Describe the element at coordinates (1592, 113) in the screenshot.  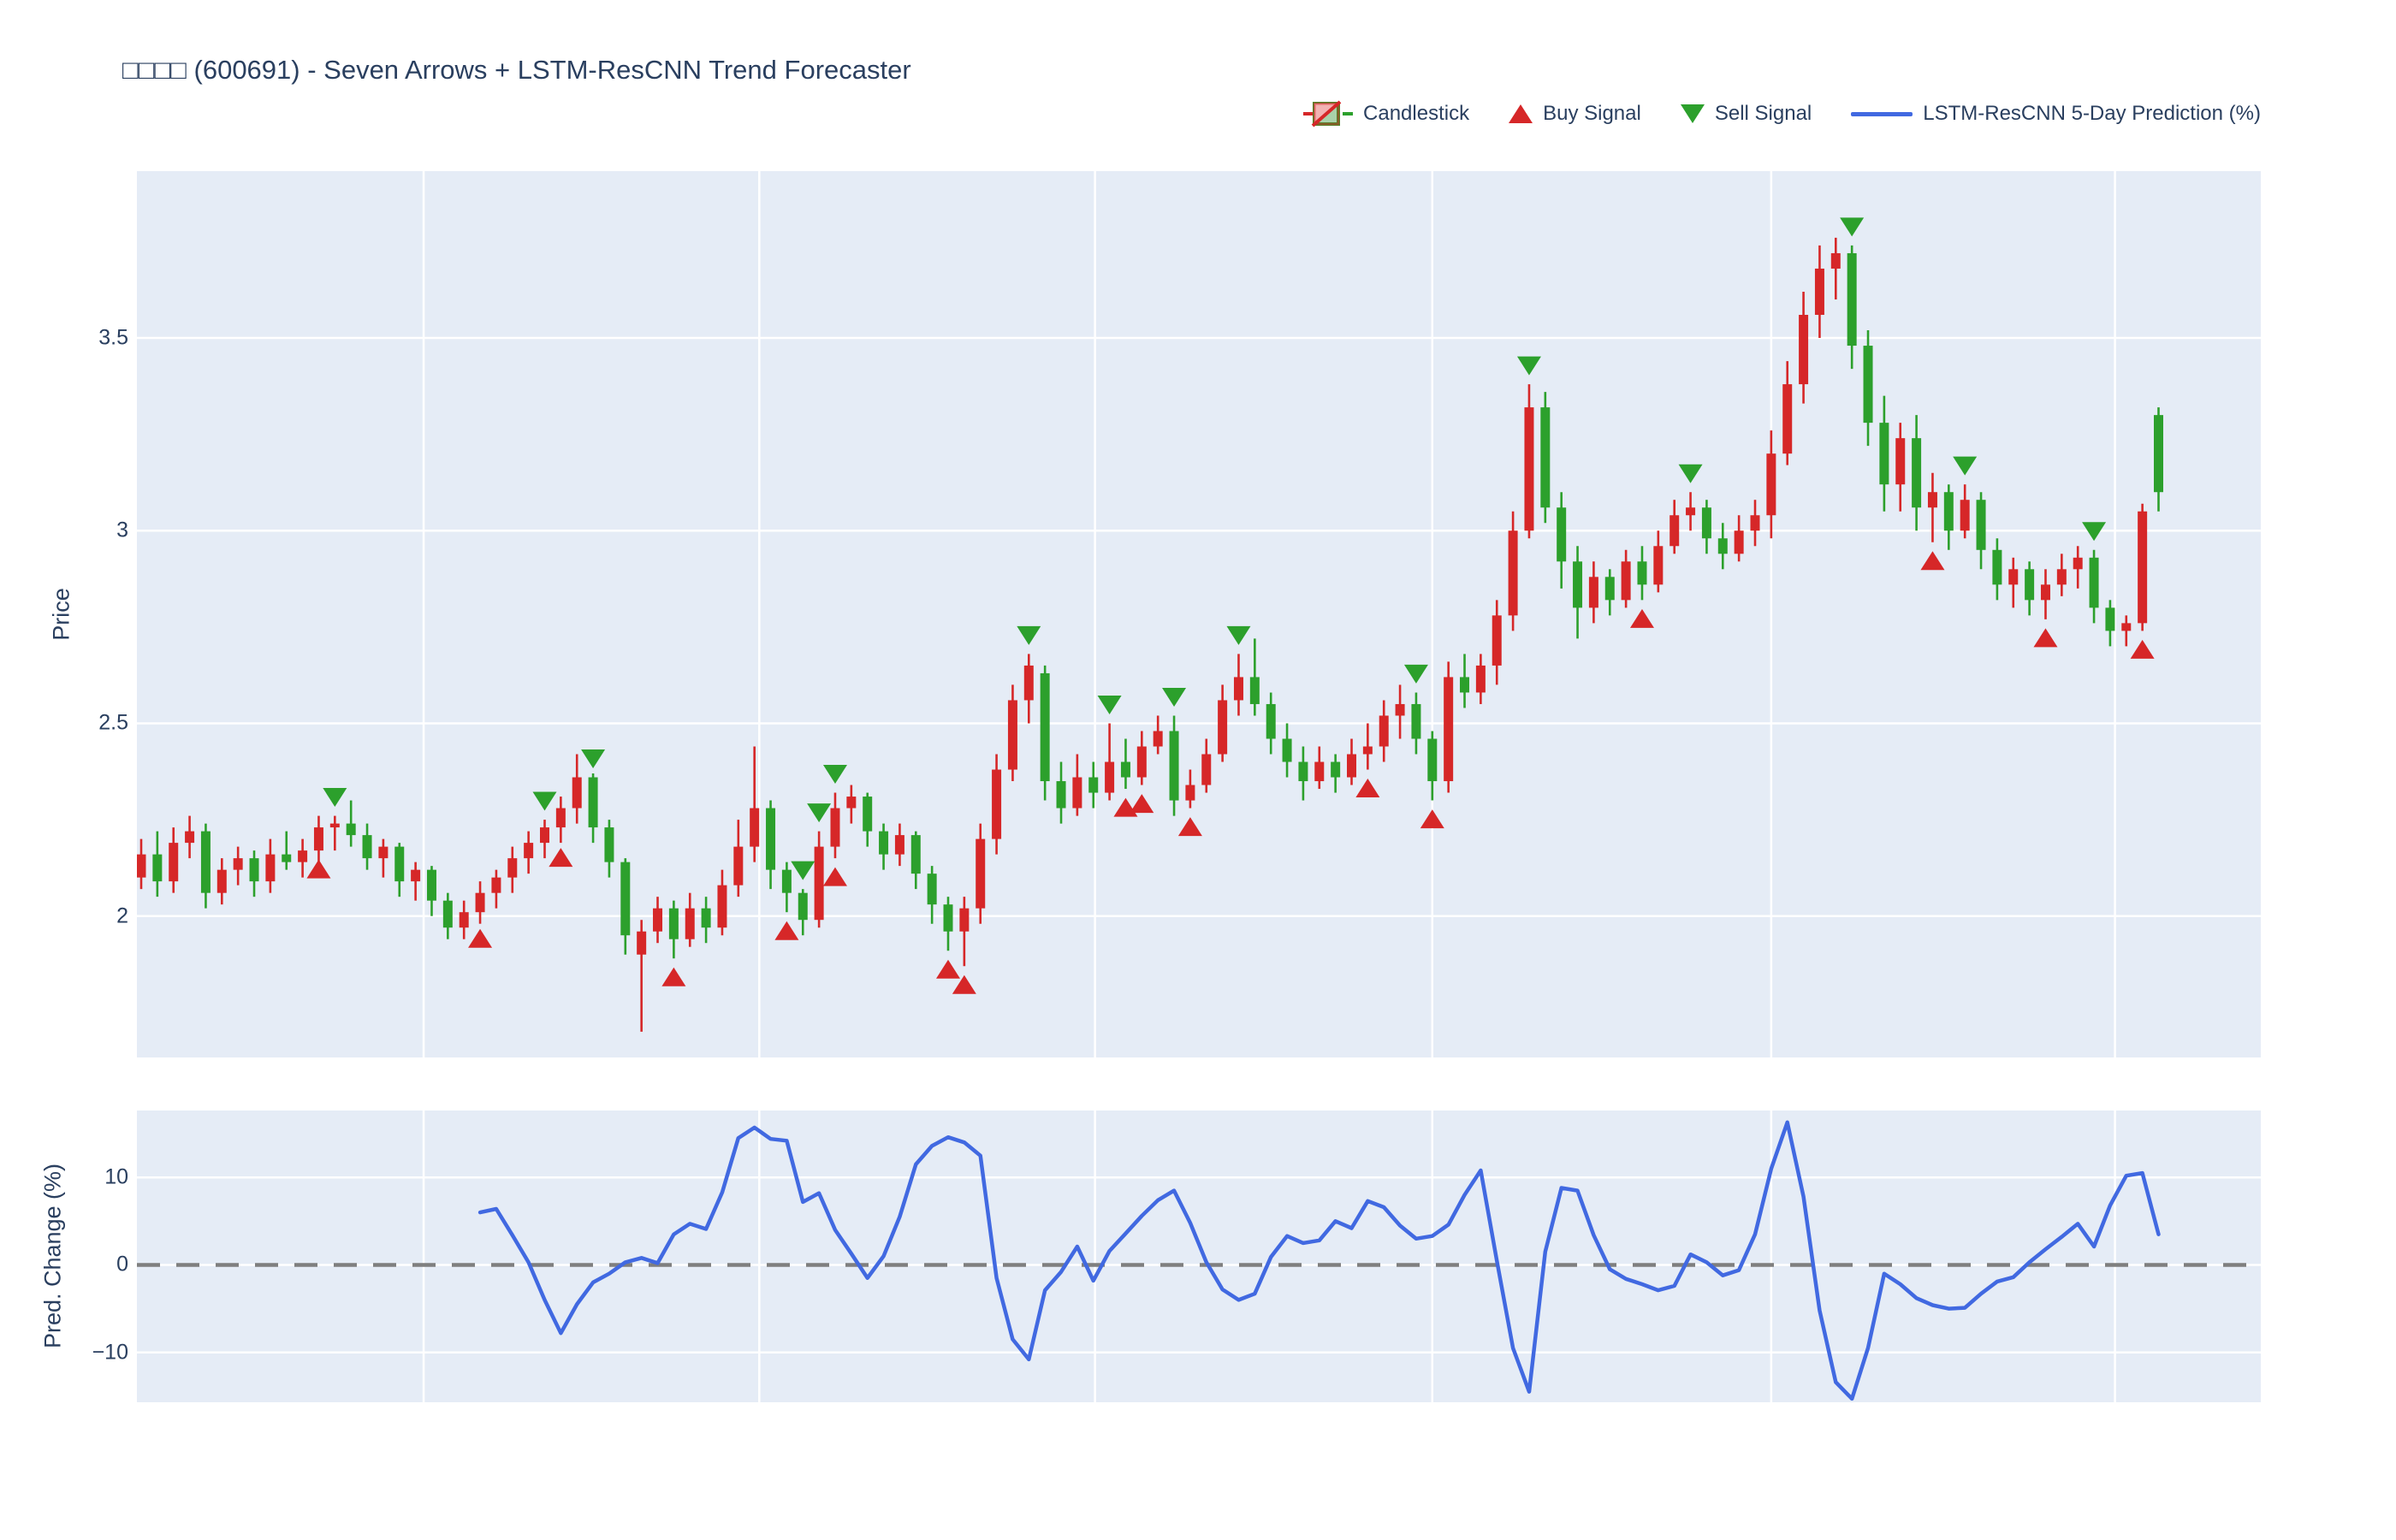
I see `legend-label-buy: Buy Signal` at that location.